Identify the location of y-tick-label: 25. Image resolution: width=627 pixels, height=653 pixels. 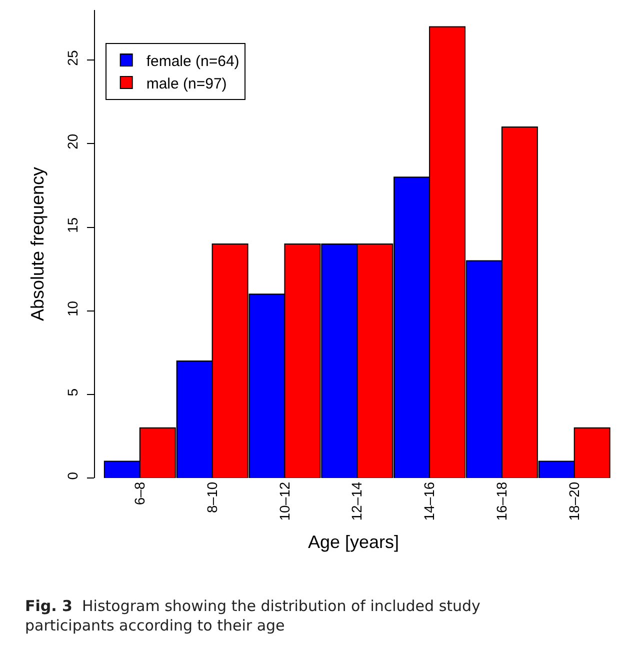
(72, 58).